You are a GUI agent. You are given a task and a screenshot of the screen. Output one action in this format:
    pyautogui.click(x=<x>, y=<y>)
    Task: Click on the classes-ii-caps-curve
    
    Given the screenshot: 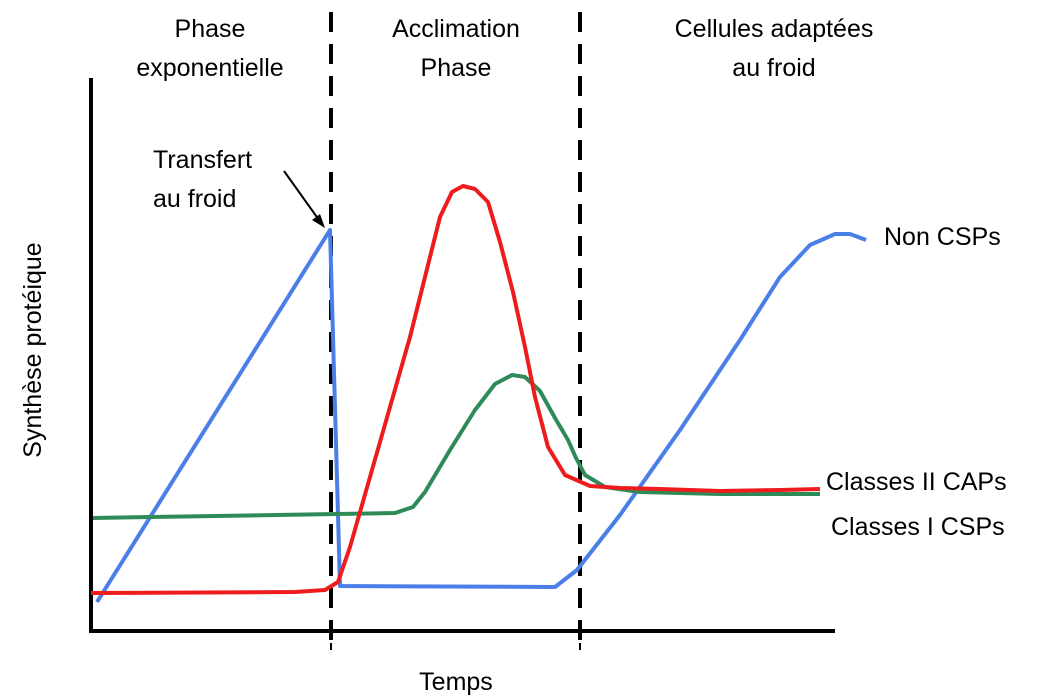 What is the action you would take?
    pyautogui.click(x=456, y=446)
    